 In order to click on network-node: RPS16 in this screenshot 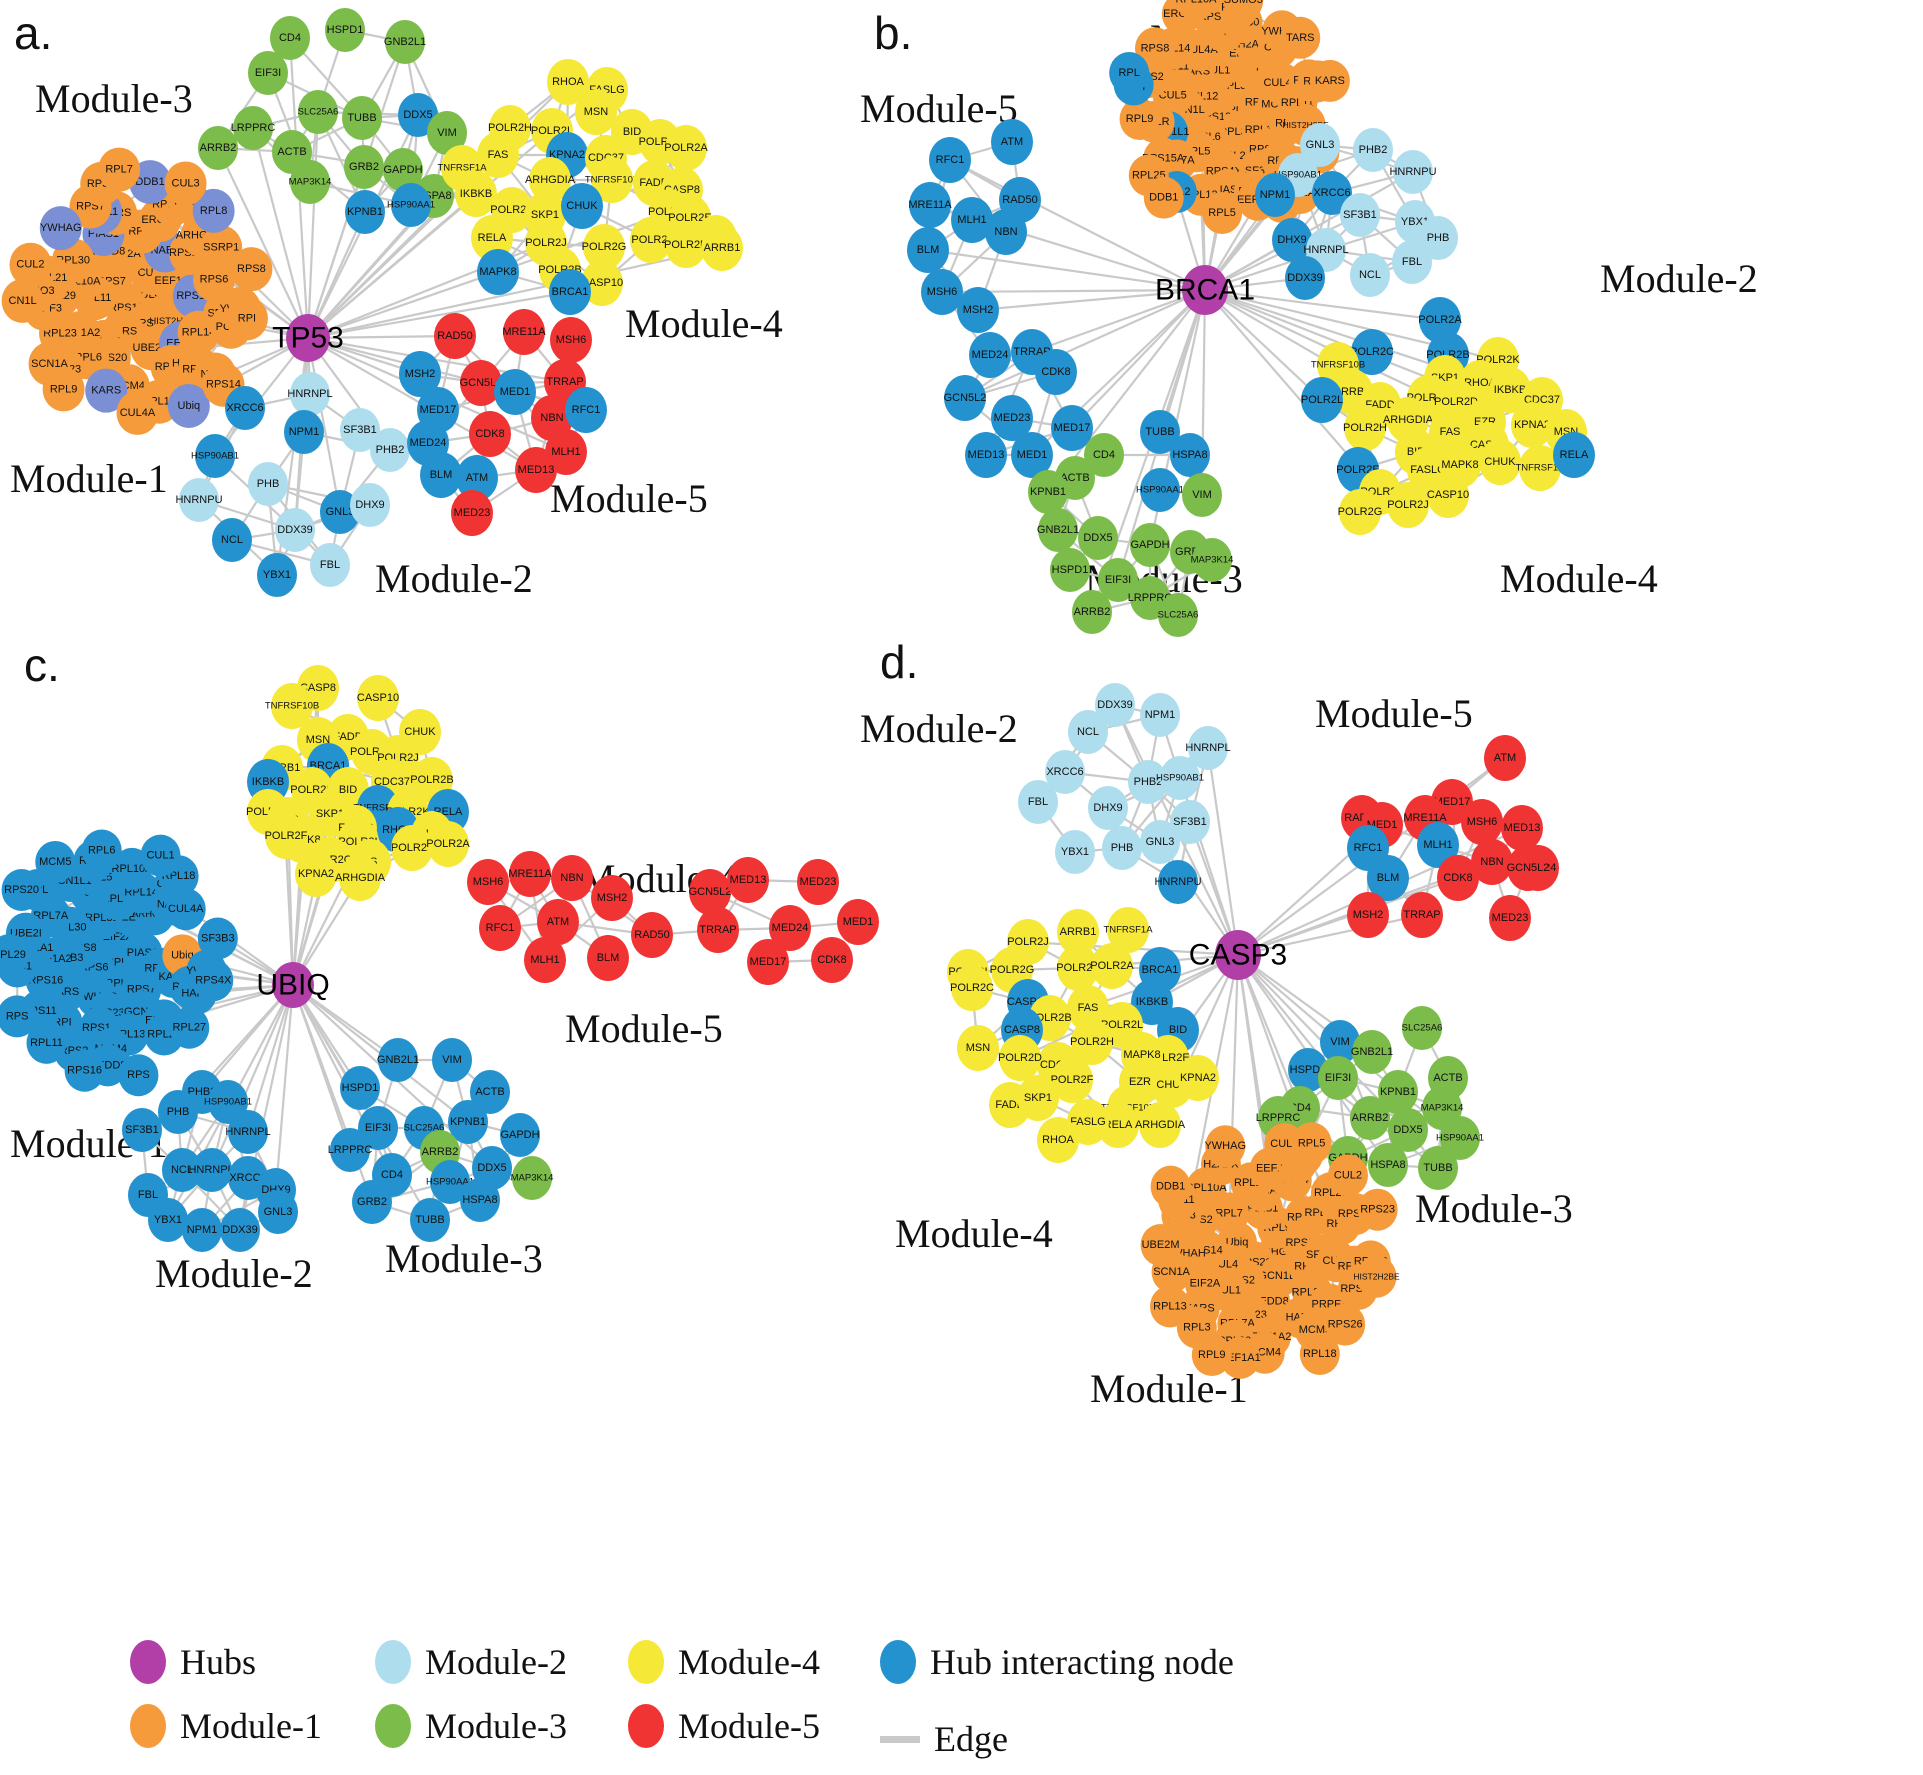, I will do `click(84, 1070)`.